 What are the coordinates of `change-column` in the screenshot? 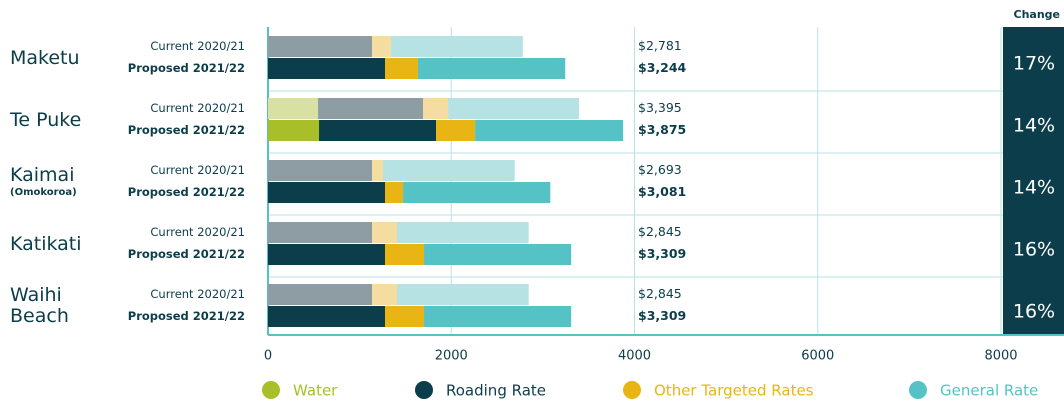 It's located at (1033, 181).